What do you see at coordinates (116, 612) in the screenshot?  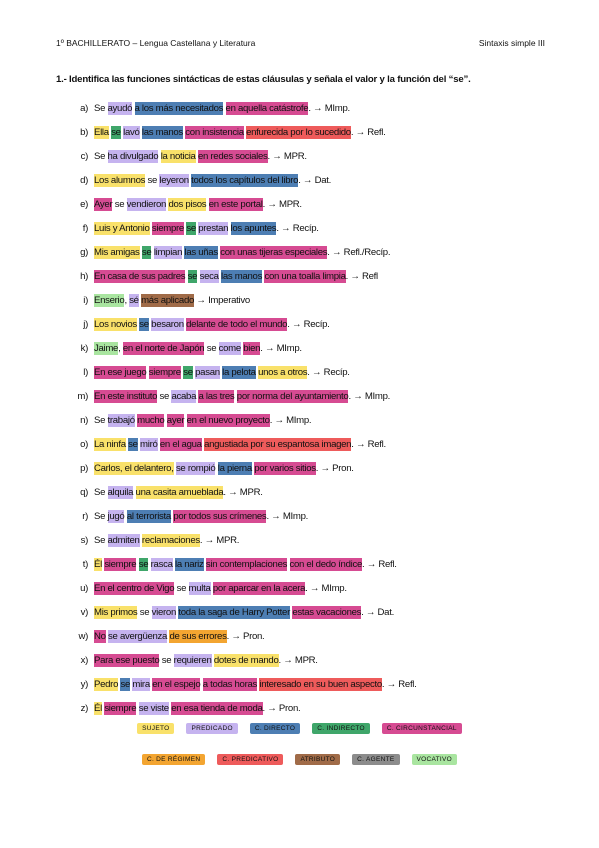 I see `highlight: Mis primos` at bounding box center [116, 612].